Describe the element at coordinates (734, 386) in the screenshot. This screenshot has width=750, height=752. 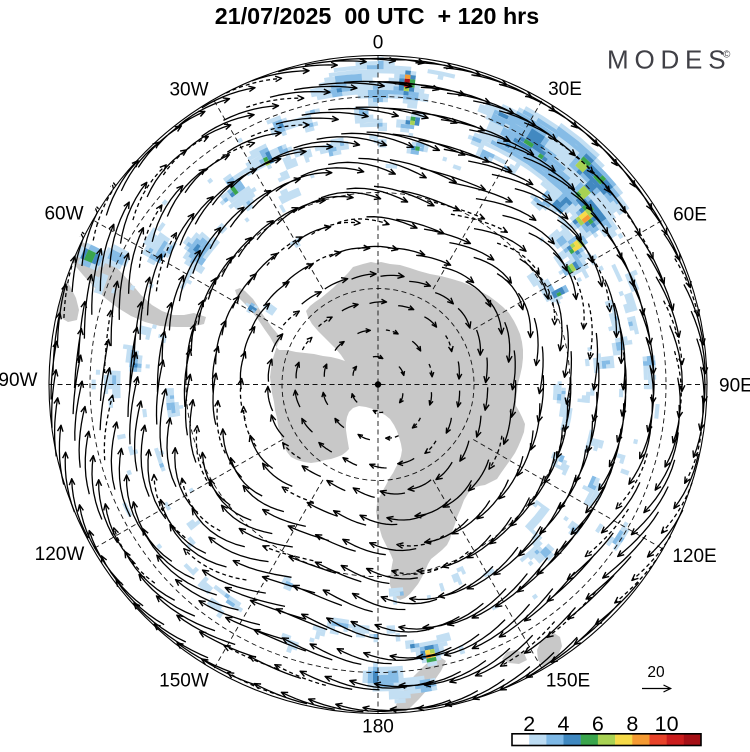
I see `svg-text: 90E` at that location.